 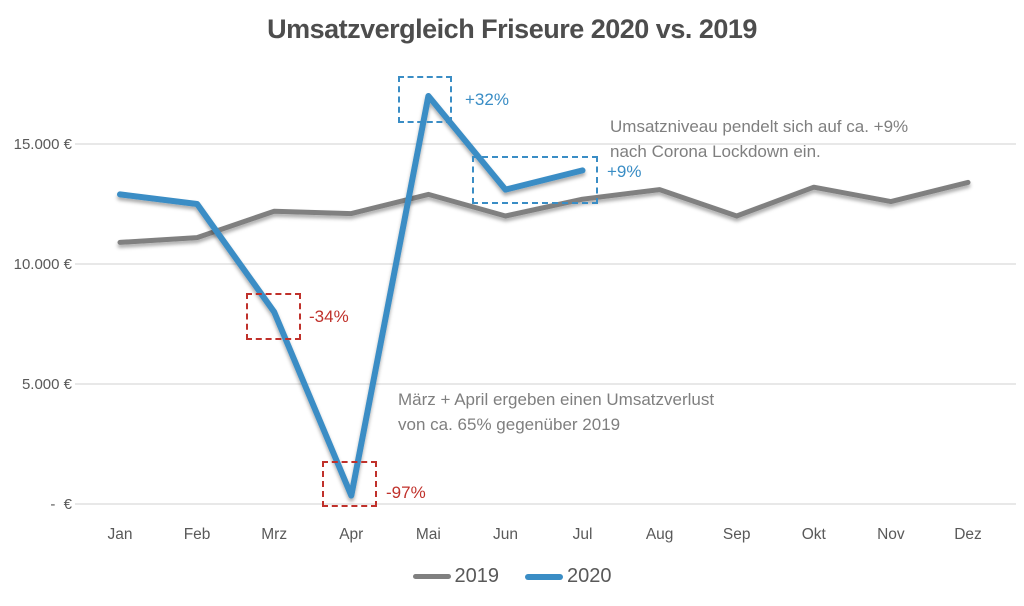 I want to click on annotation-label-jun-jul: +9%, so click(x=624, y=171).